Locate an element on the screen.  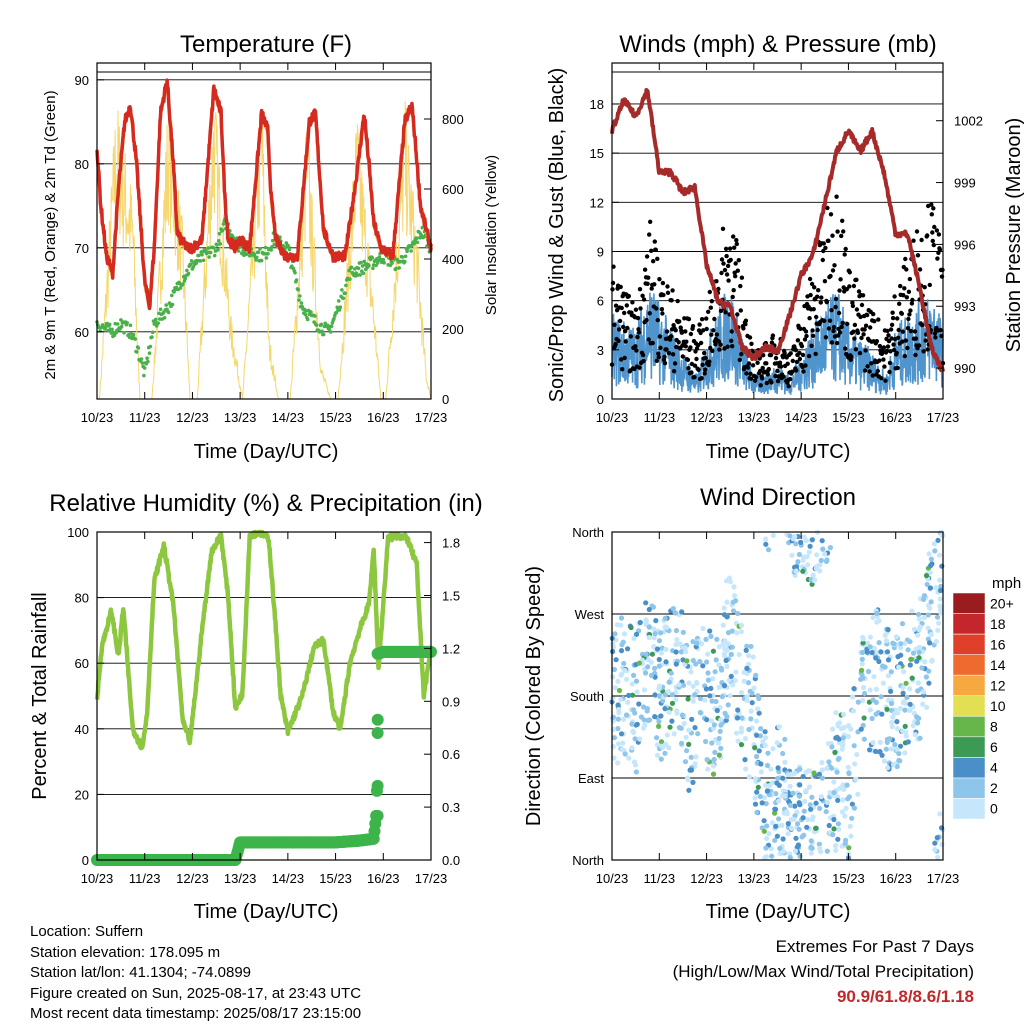
colorbar-label: 6 is located at coordinates (994, 747).